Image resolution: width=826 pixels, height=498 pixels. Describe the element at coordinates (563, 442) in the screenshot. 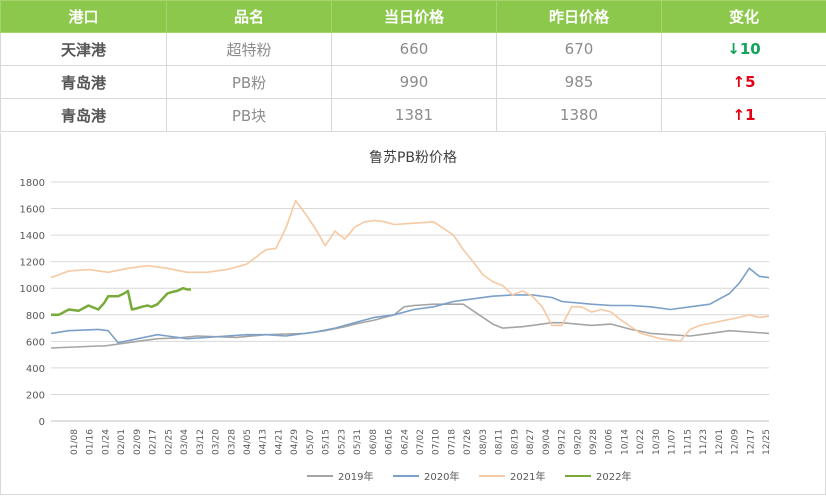

I see `x-tick-label: 09/12` at that location.